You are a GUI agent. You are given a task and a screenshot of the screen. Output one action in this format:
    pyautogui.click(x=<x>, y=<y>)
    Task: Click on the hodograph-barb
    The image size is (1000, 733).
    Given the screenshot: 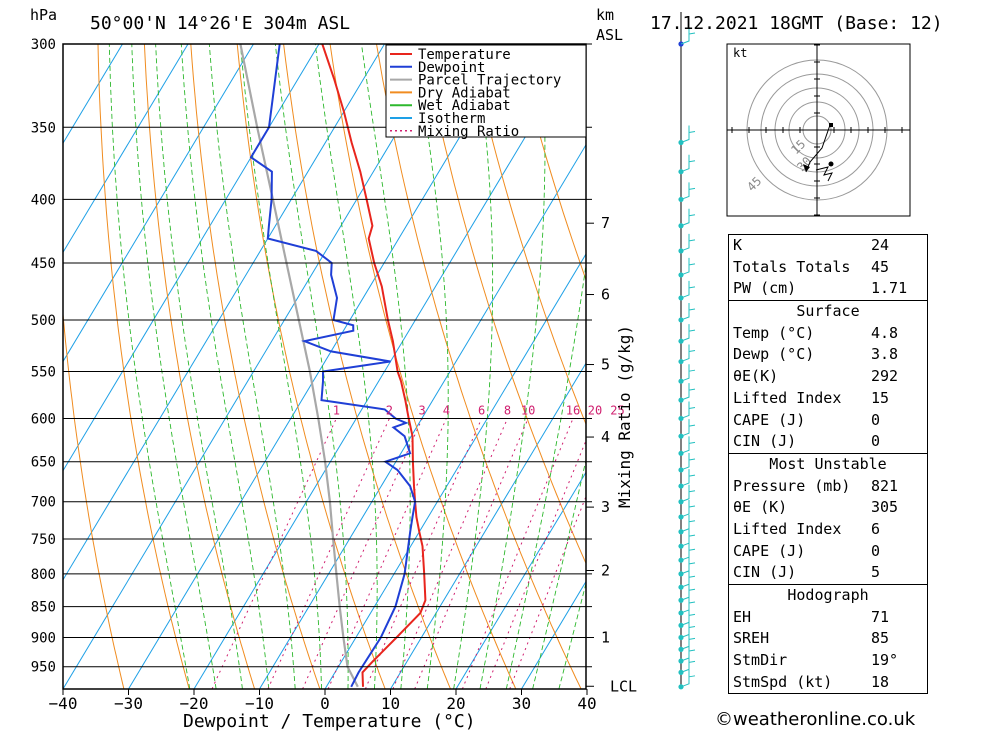 What is the action you would take?
    pyautogui.click(x=824, y=174)
    